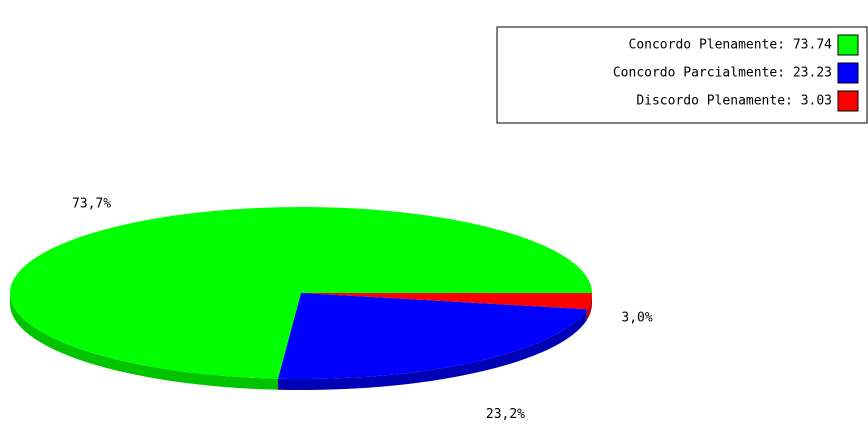 The height and width of the screenshot is (443, 868). I want to click on legend-label: Discordo Plenamente: 3.03, so click(734, 101).